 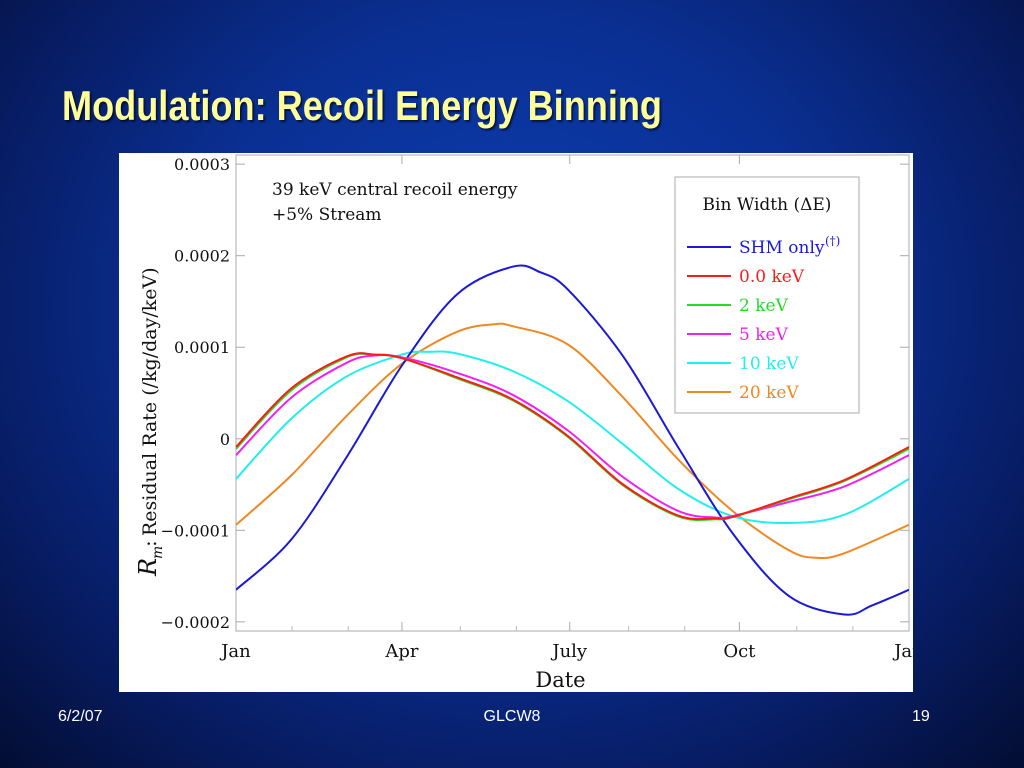 I want to click on legend-label-20-kev: 20 keV, so click(x=769, y=393).